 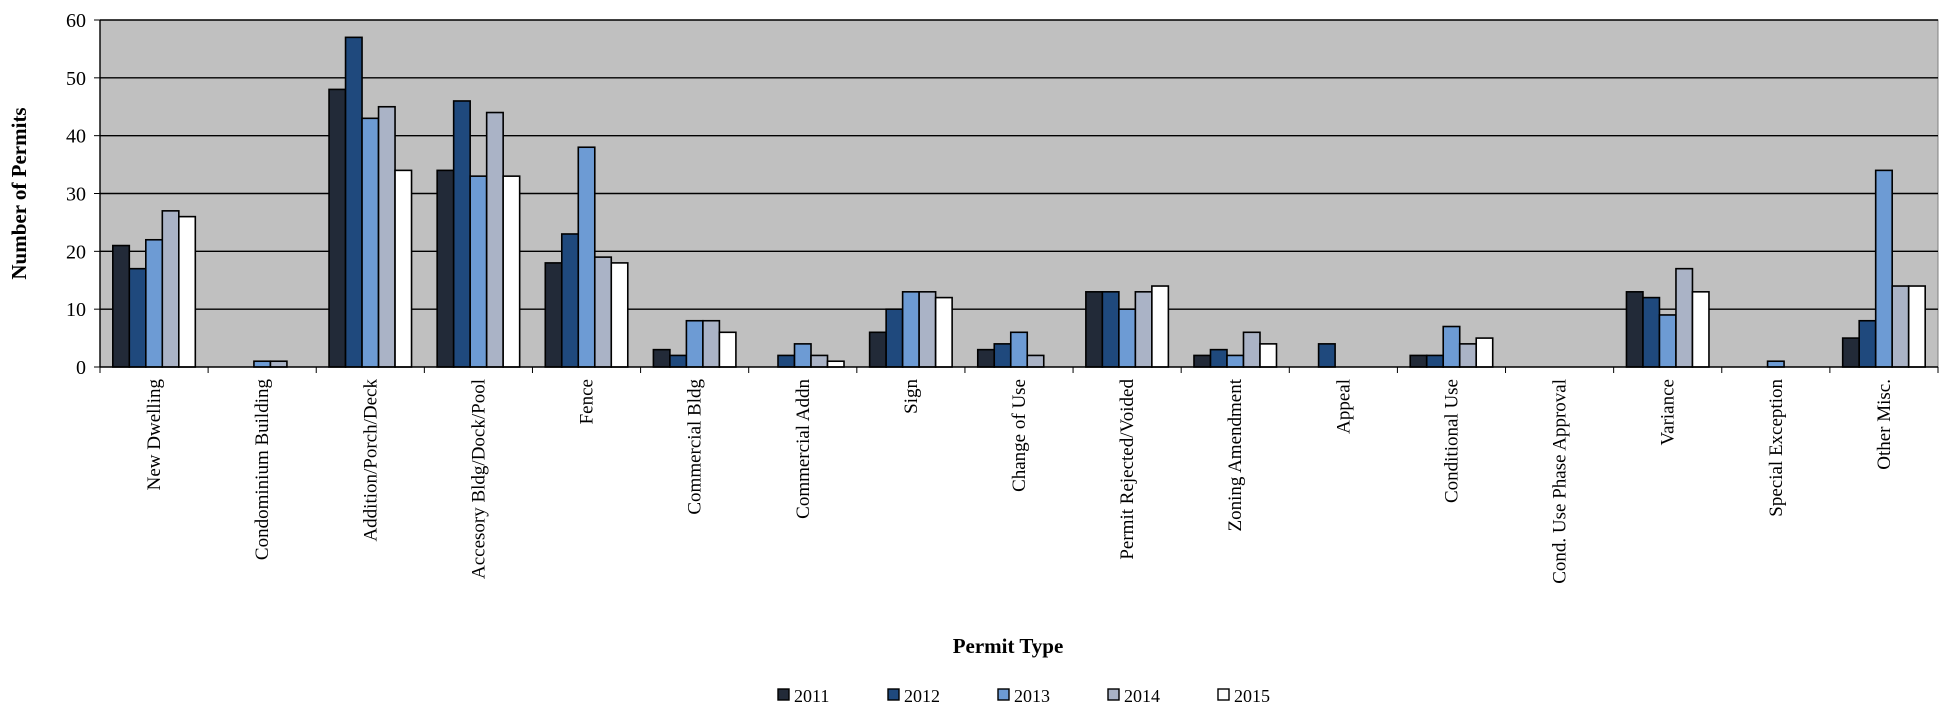 What do you see at coordinates (478, 479) in the screenshot?
I see `x-category-label: Accesory Bldg/Dock/Pool` at bounding box center [478, 479].